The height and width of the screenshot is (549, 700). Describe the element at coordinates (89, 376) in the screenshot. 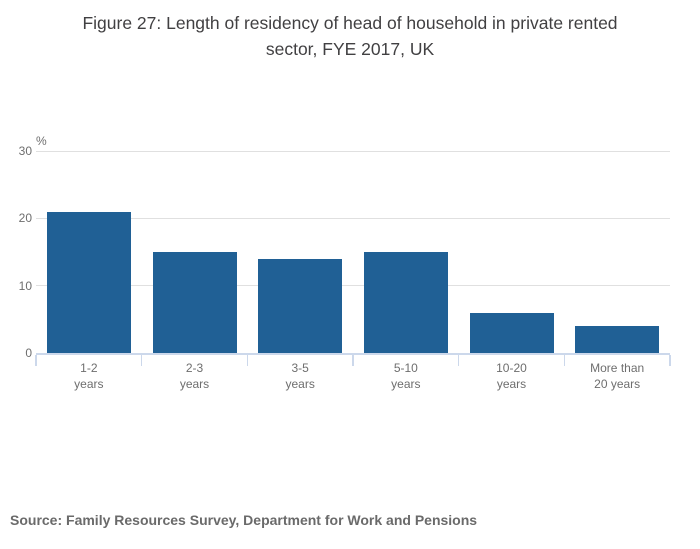

I see `x-cat-label-1-2-years: 1-2 years` at that location.